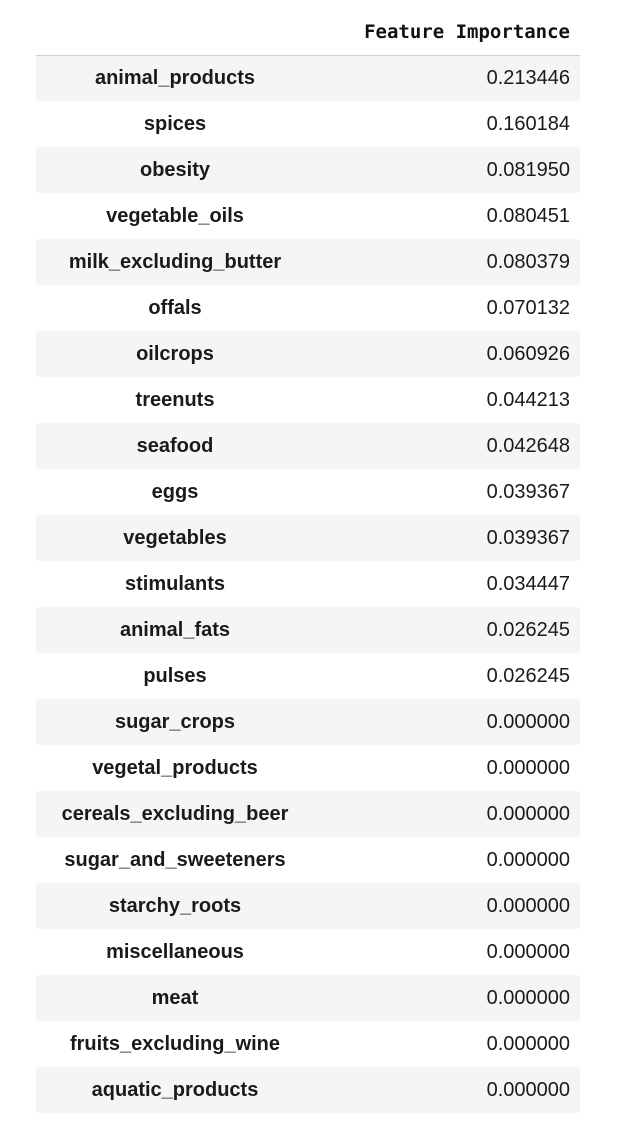 This screenshot has width=622, height=1124. I want to click on feature-name-cell: seafood, so click(175, 445).